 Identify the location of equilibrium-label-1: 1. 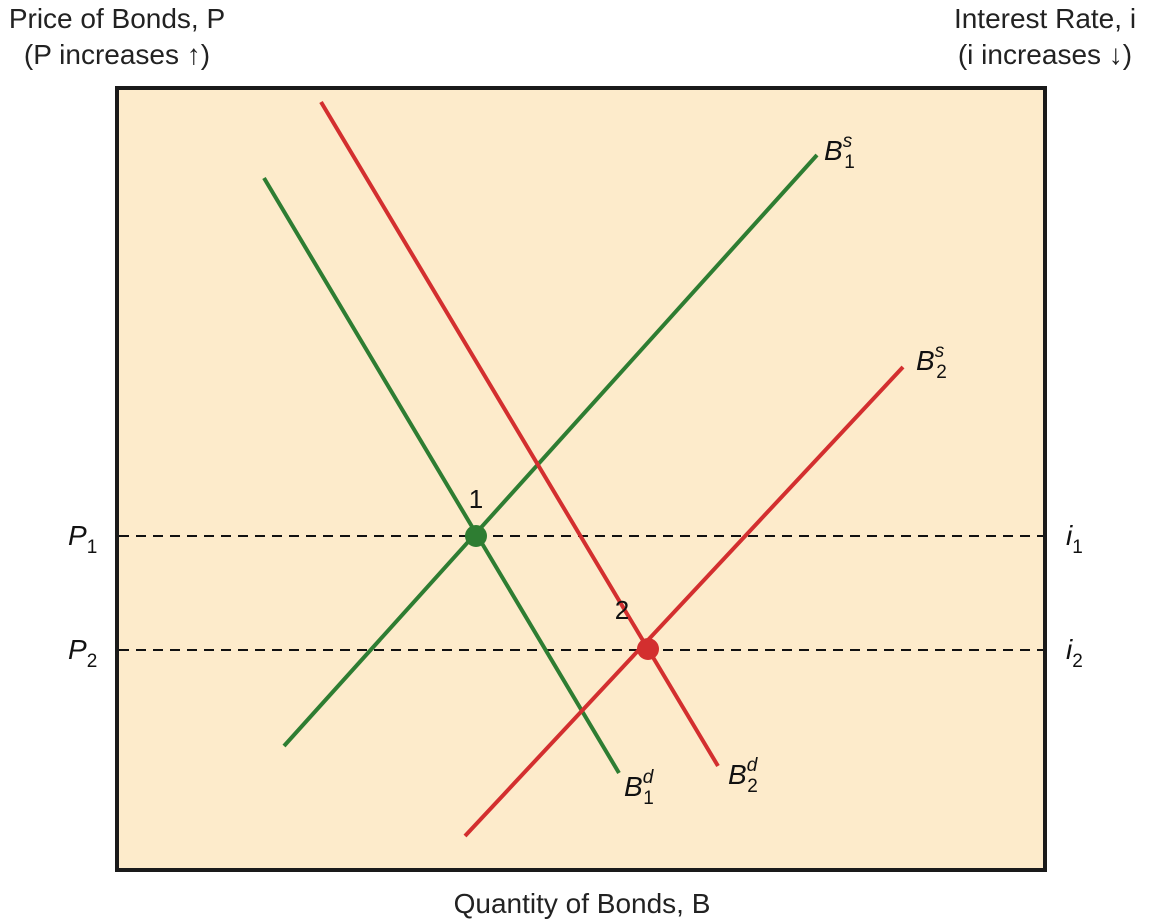
(476, 499).